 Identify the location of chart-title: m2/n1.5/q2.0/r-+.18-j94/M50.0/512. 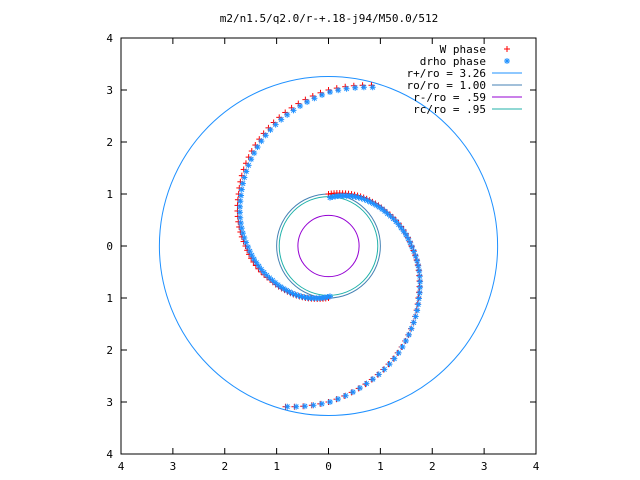
(329, 18).